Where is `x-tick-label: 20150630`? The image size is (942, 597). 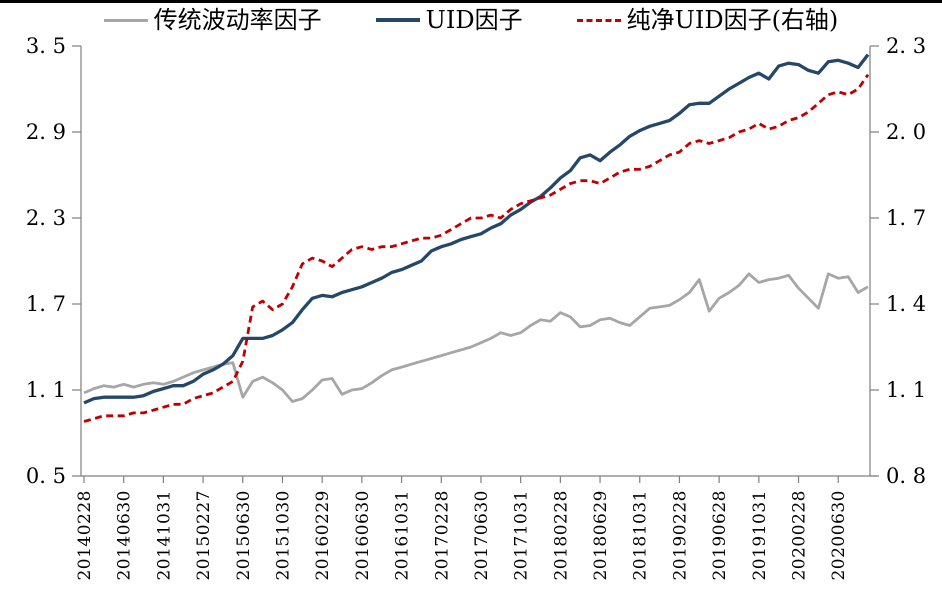
x-tick-label: 20150630 is located at coordinates (244, 535).